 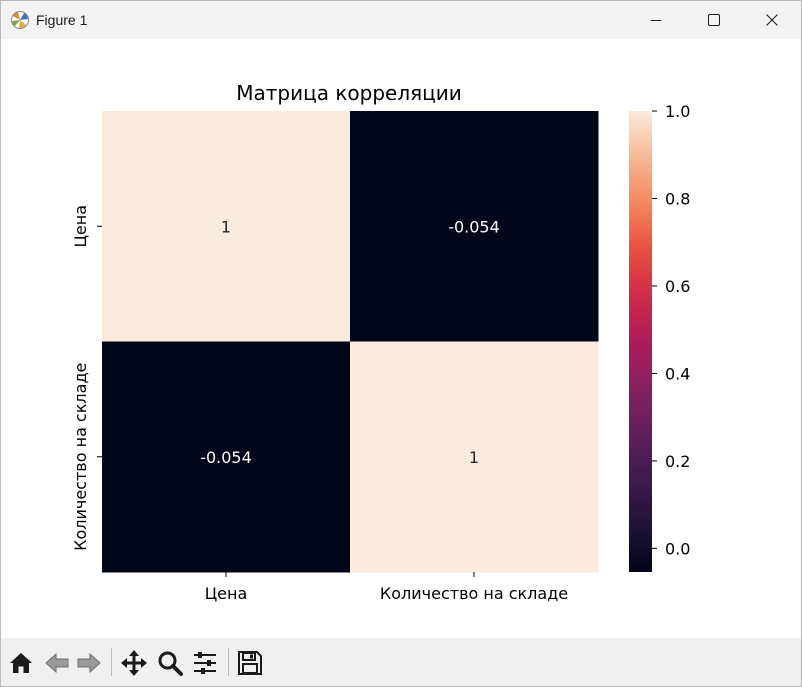 I want to click on colorbar-tick-label: 0.4, so click(x=677, y=373).